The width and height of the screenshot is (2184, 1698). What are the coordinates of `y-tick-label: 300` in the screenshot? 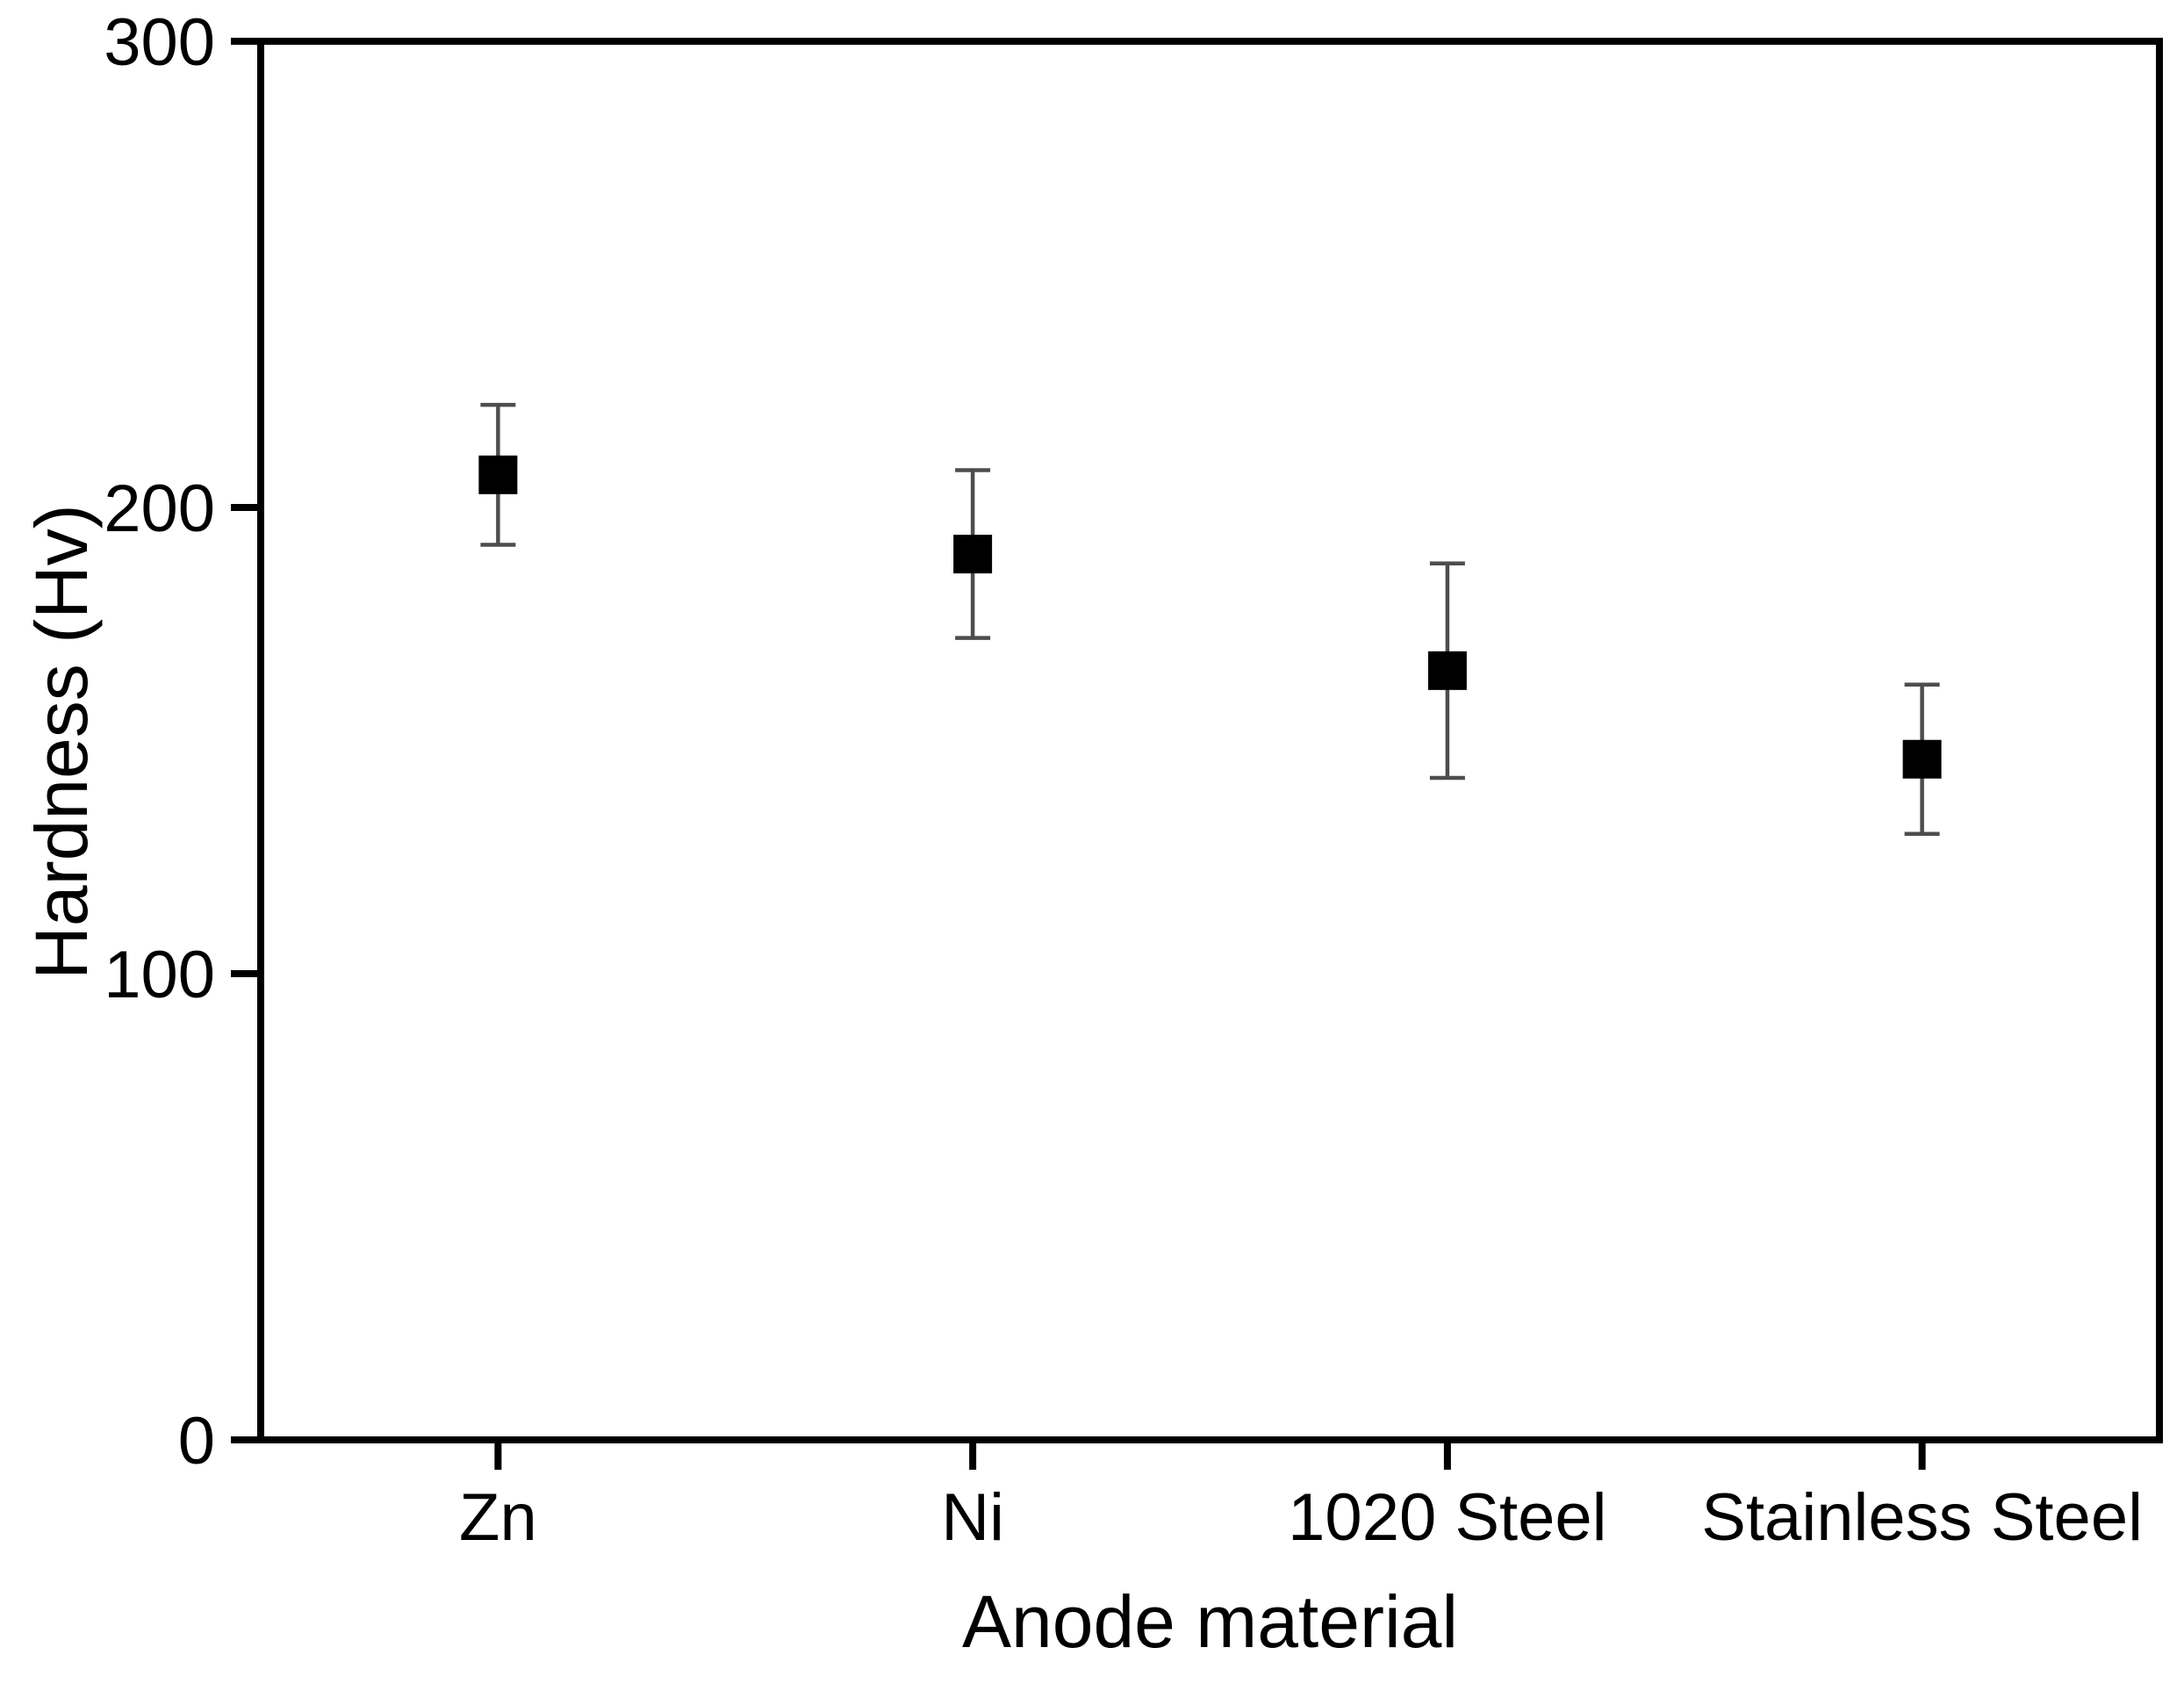 It's located at (159, 42).